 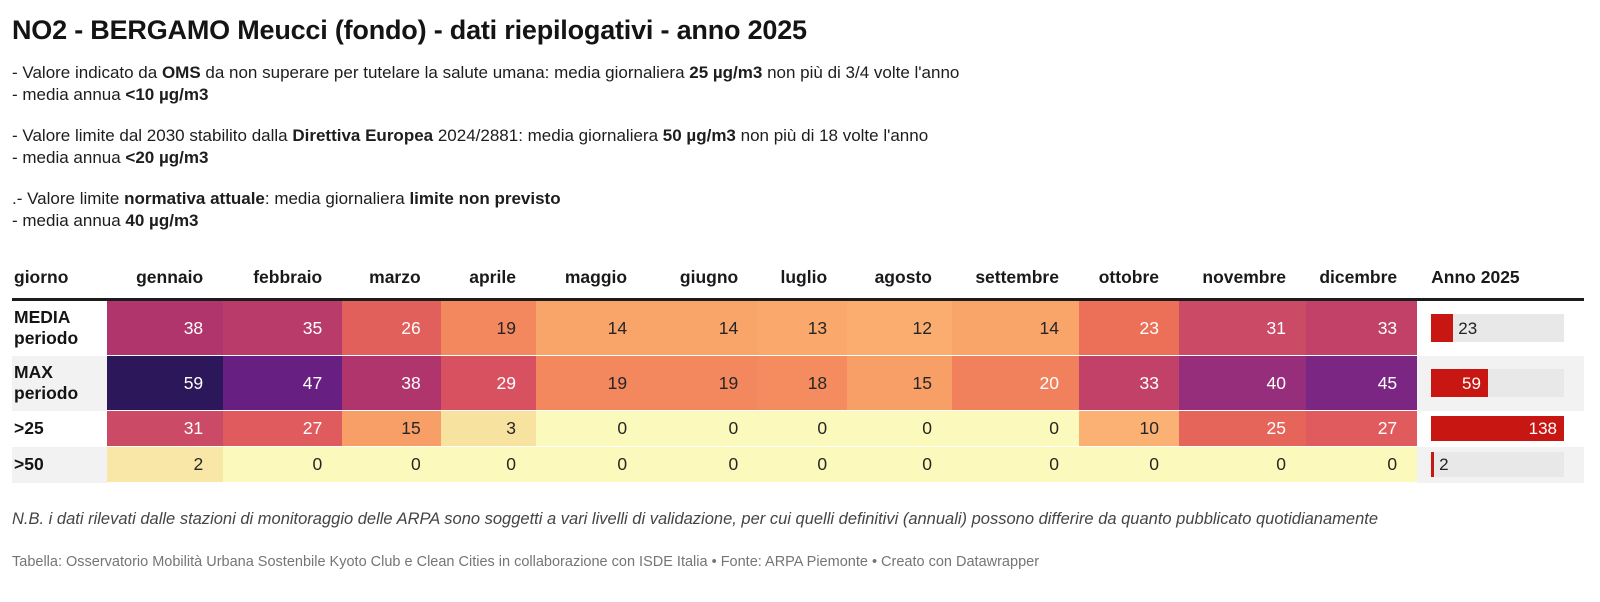 I want to click on bar-value-label: 59, so click(x=1471, y=383).